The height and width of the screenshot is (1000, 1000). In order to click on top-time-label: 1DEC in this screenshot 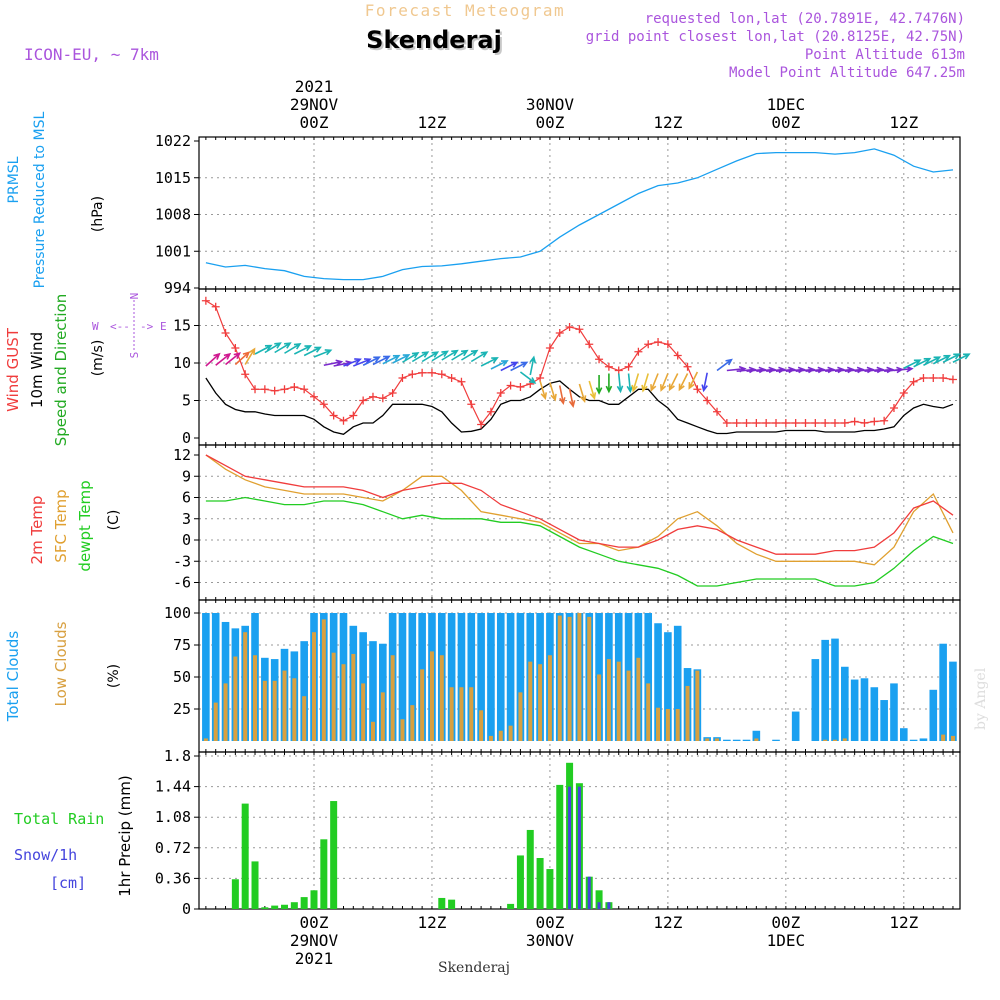, I will do `click(786, 104)`.